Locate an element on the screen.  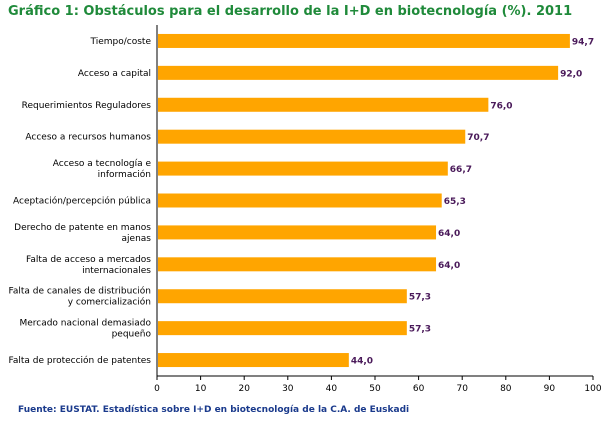
x-tick-label: 40 is located at coordinates (332, 389).